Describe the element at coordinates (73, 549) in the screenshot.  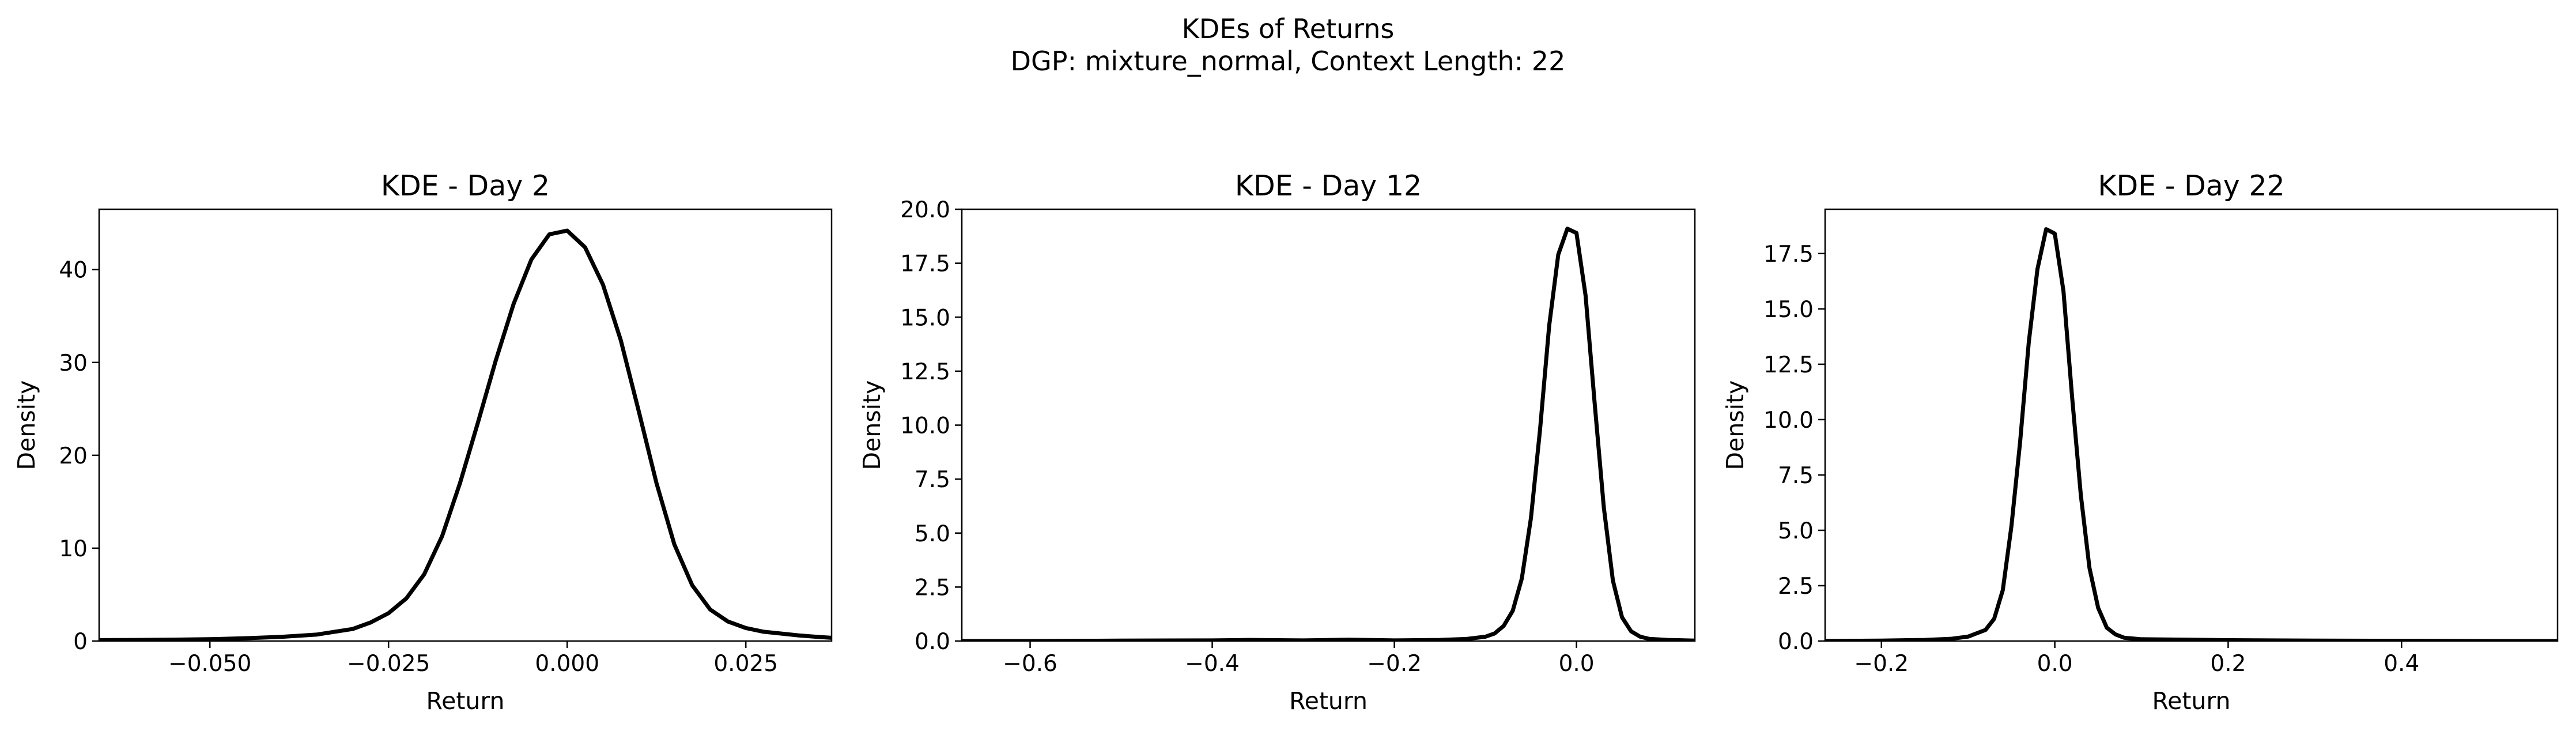
I see `y-tick-label: 10` at that location.